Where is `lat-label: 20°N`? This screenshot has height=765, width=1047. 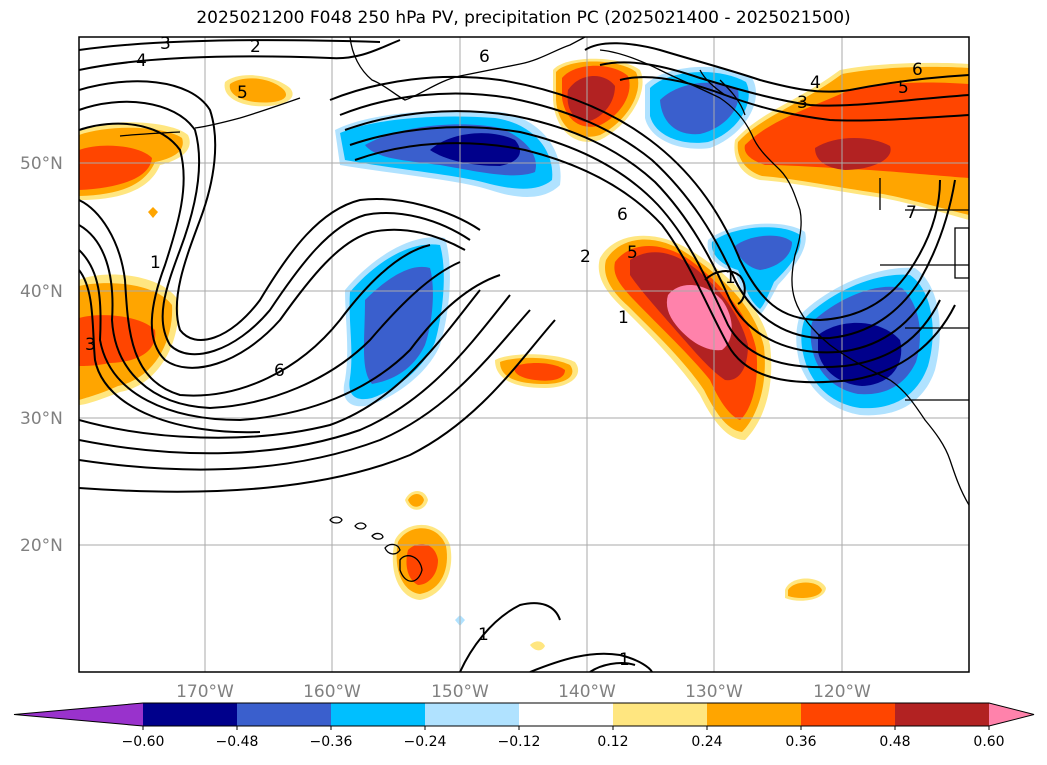 lat-label: 20°N is located at coordinates (41, 546).